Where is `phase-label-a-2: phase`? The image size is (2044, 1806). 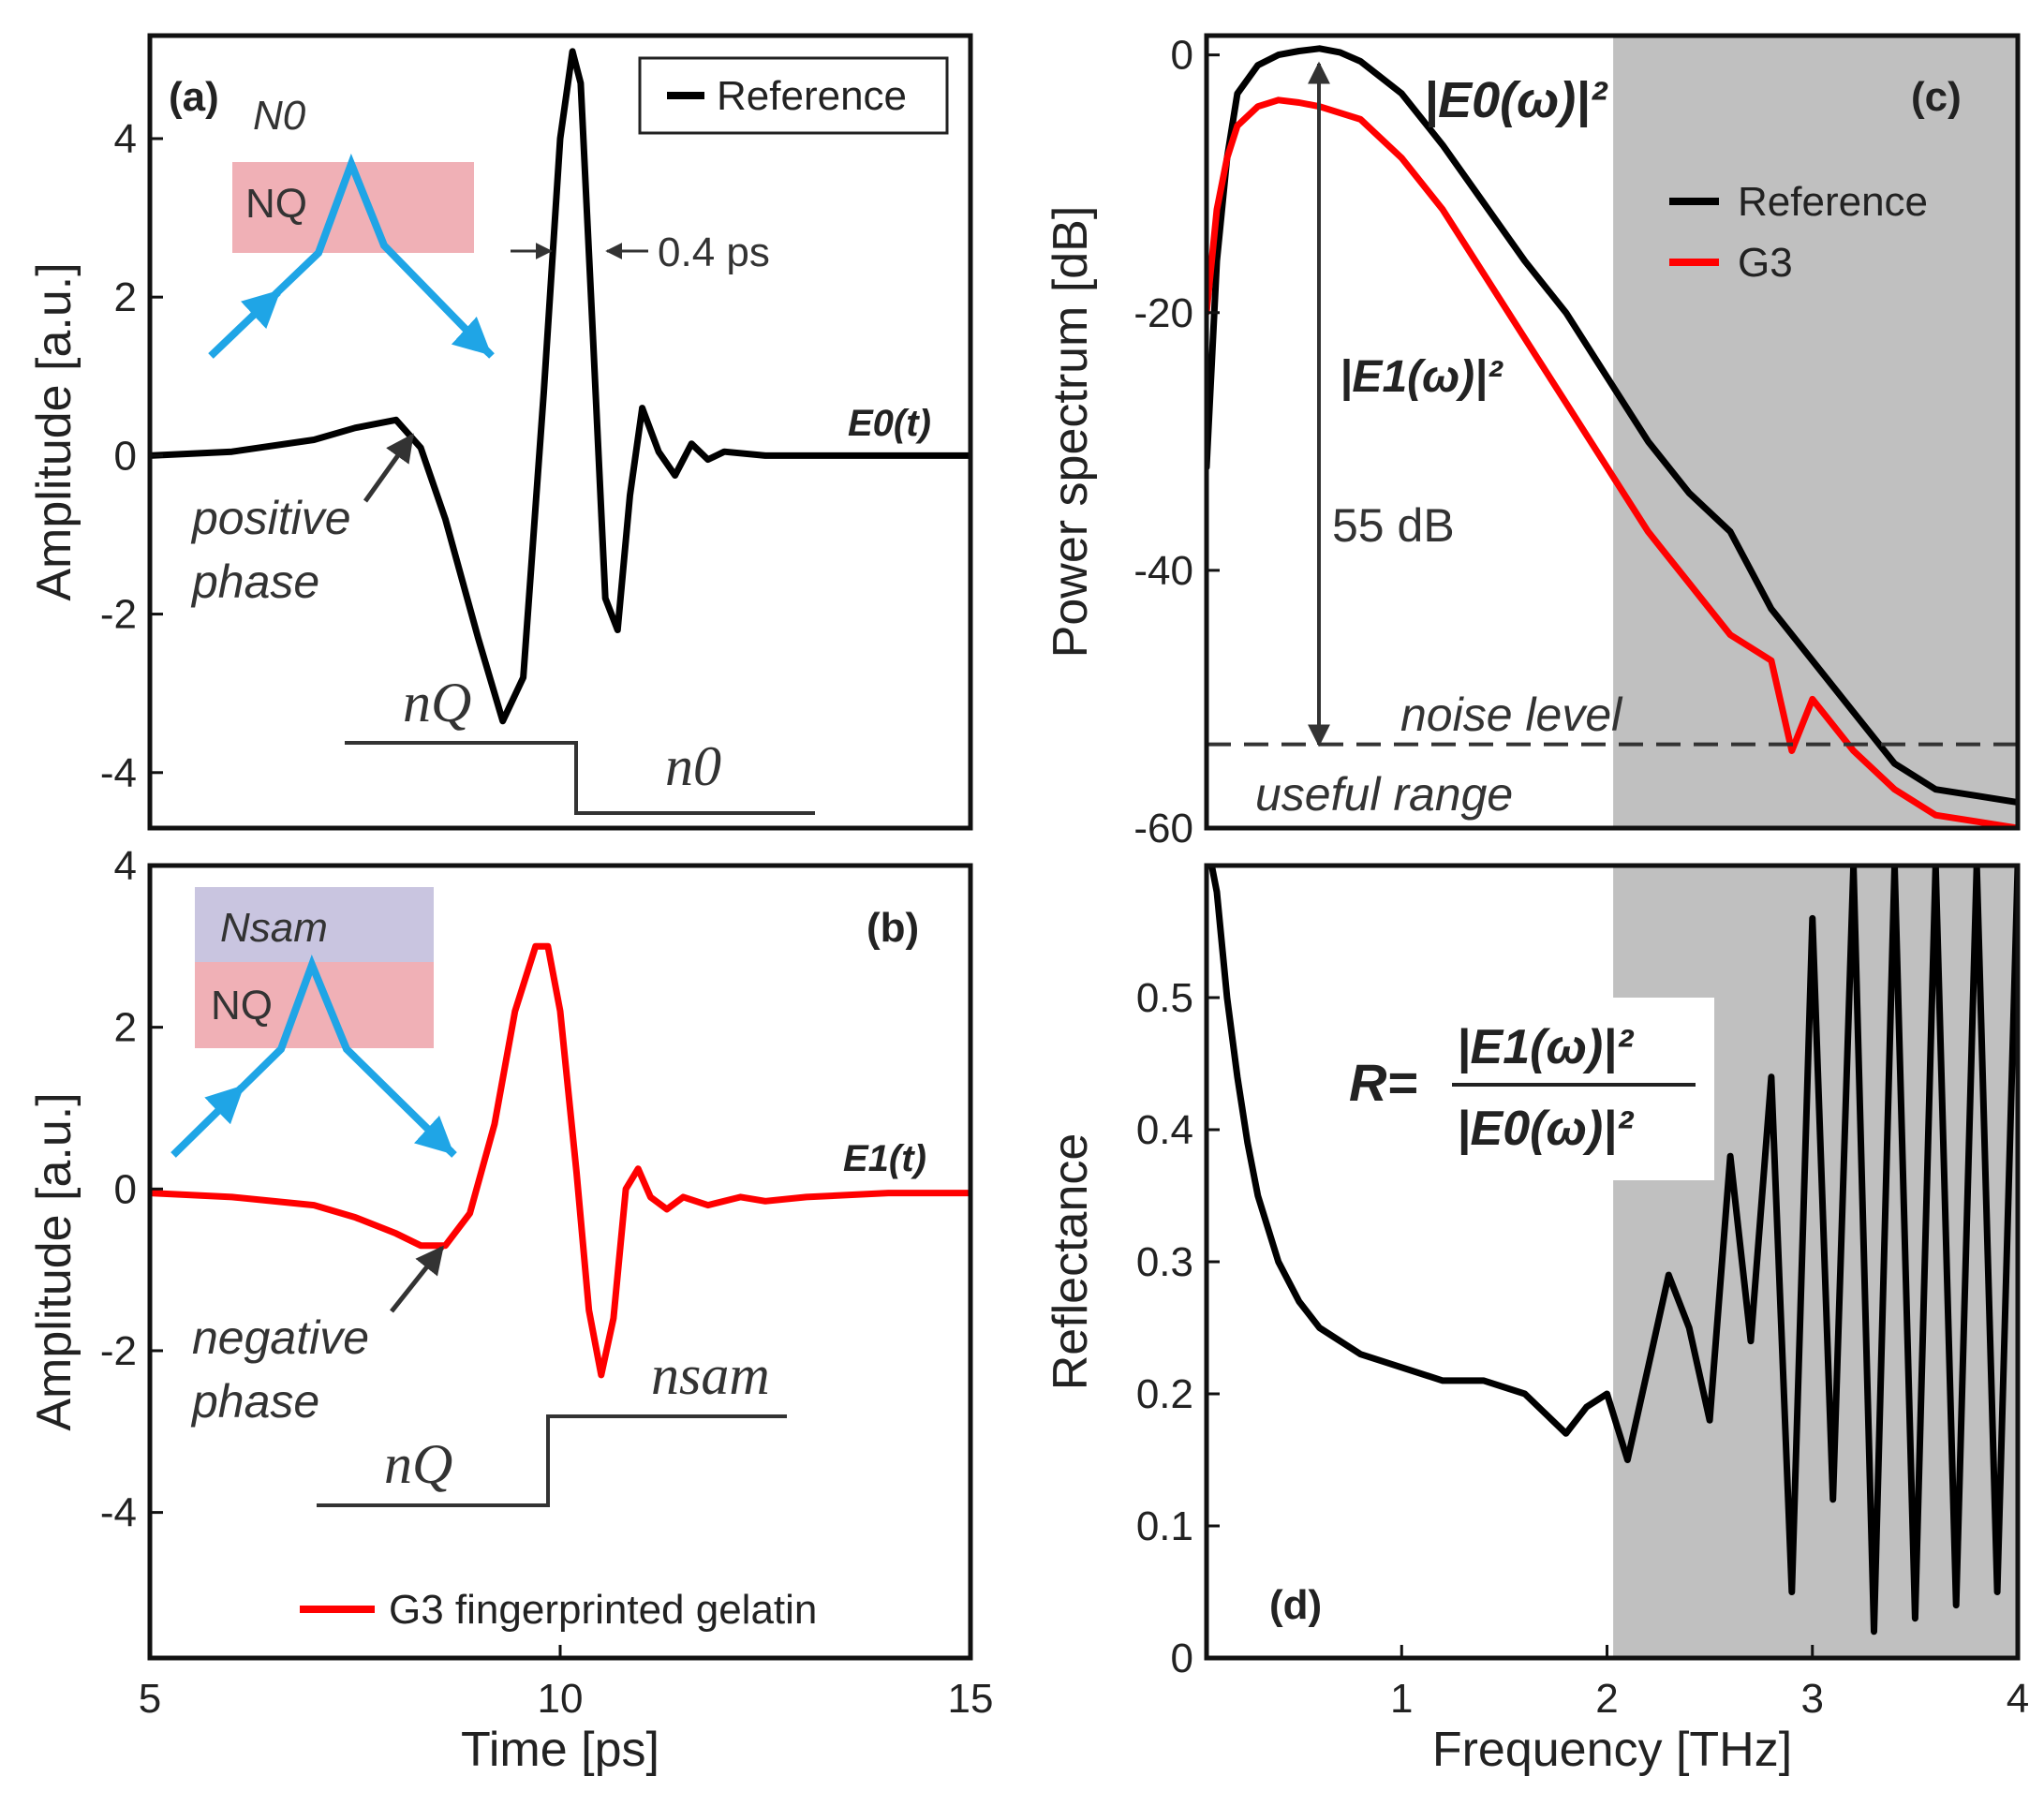 phase-label-a-2: phase is located at coordinates (255, 581).